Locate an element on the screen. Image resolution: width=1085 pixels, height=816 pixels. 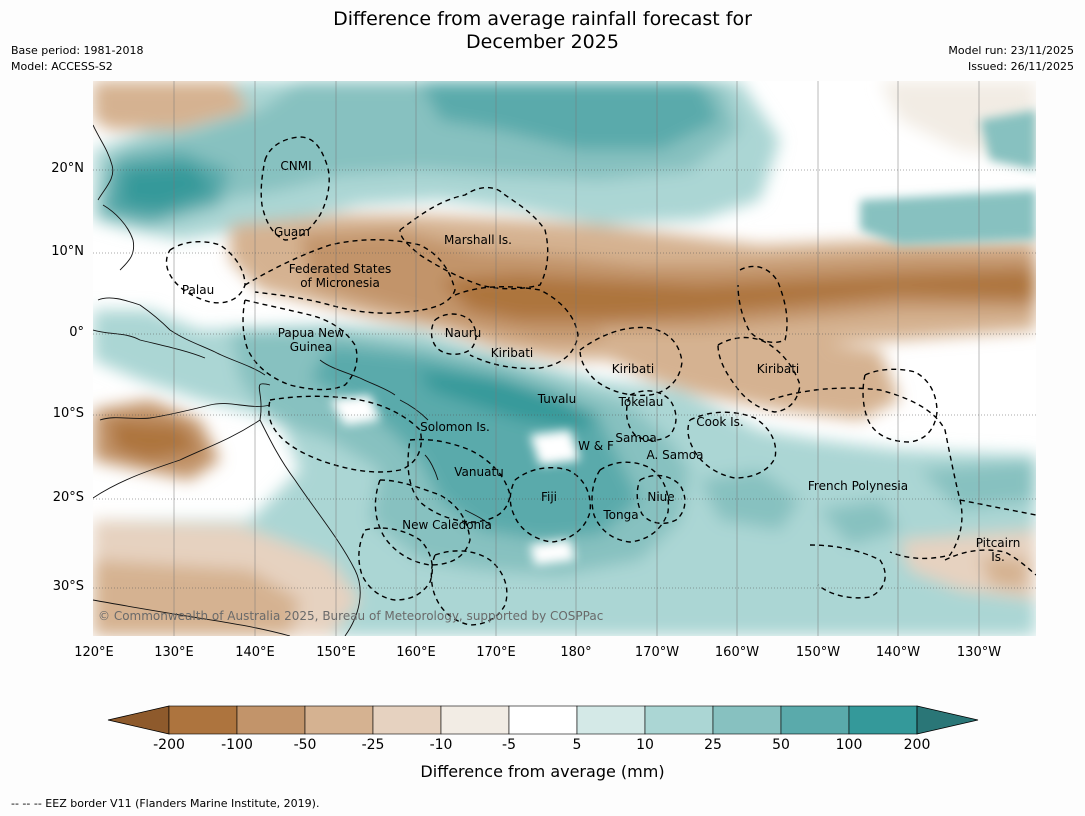
region-wallis-futuna: W & F is located at coordinates (596, 446).